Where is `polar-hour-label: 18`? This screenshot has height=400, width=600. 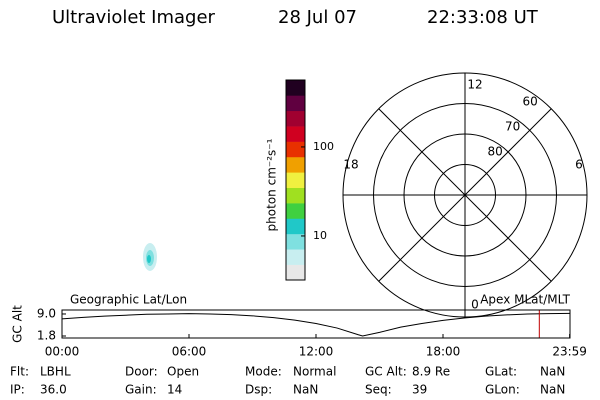 polar-hour-label: 18 is located at coordinates (350, 165).